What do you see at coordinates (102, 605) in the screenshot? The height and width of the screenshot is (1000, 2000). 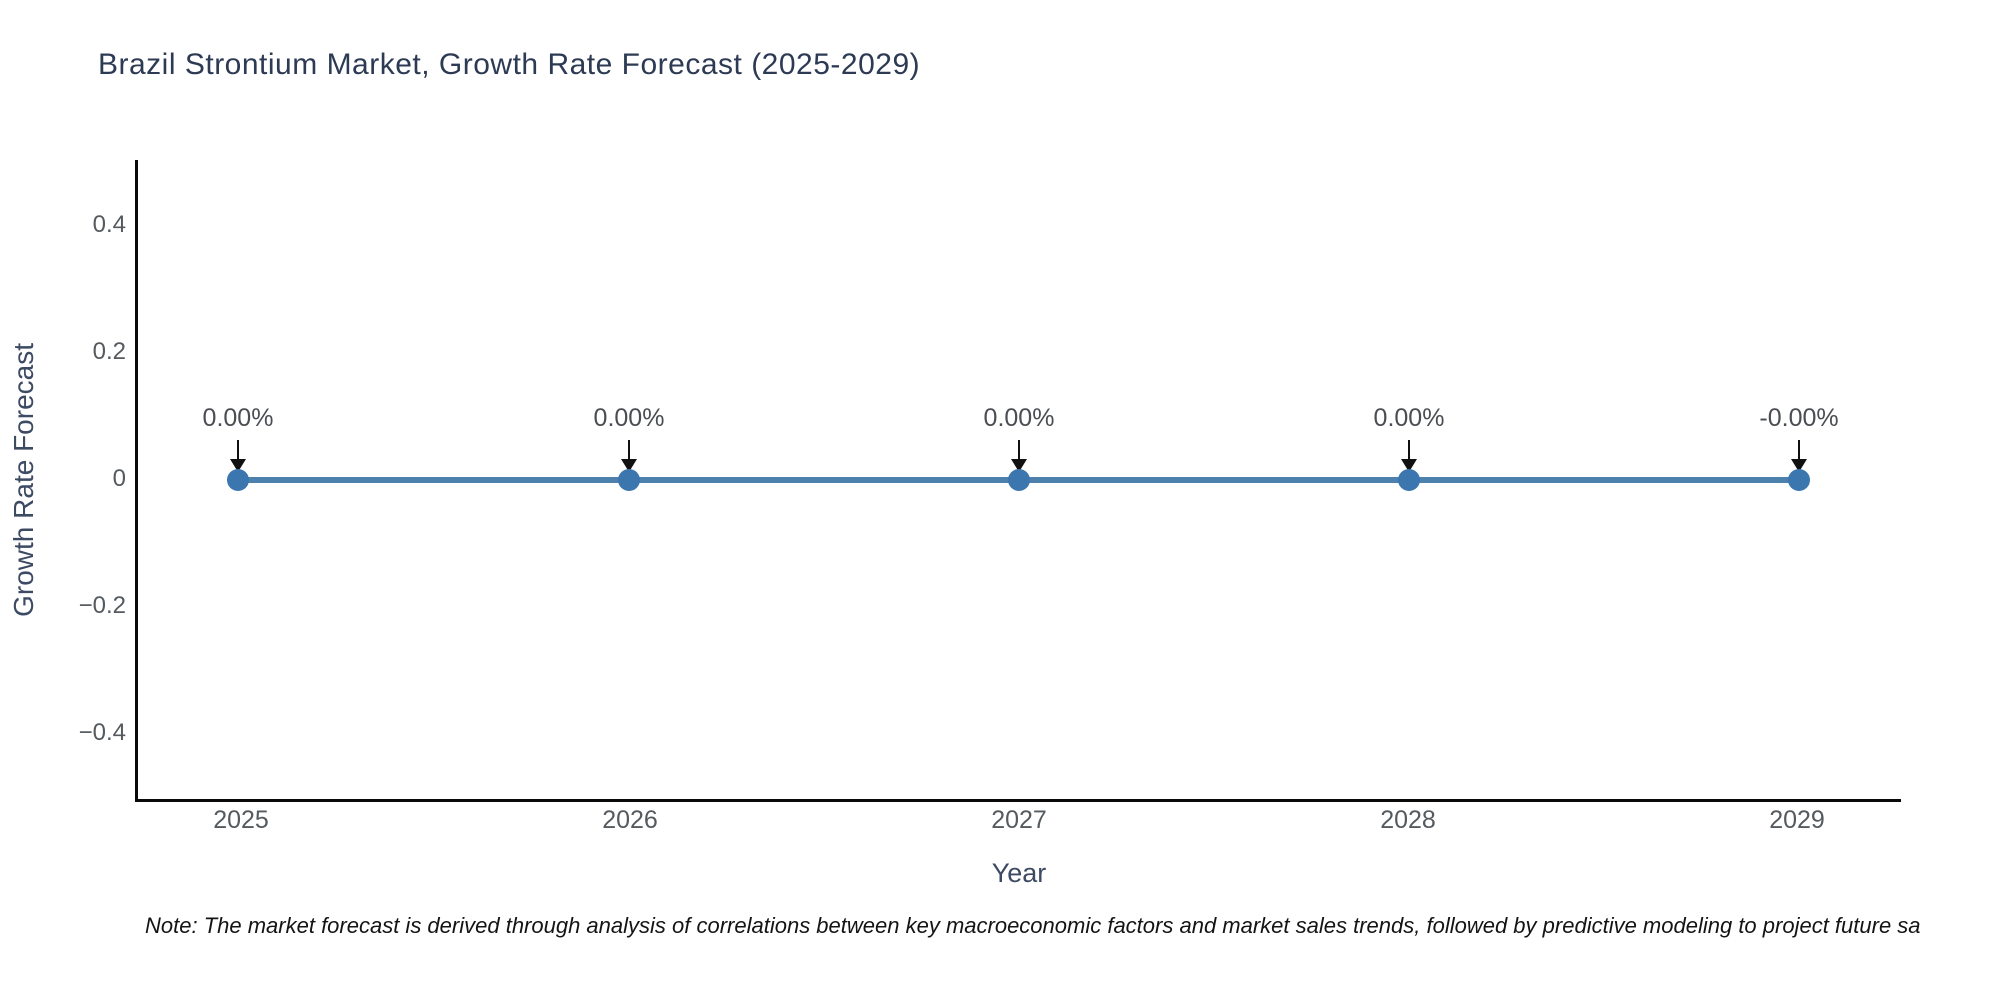 I see `y-tick-label: −0.2` at bounding box center [102, 605].